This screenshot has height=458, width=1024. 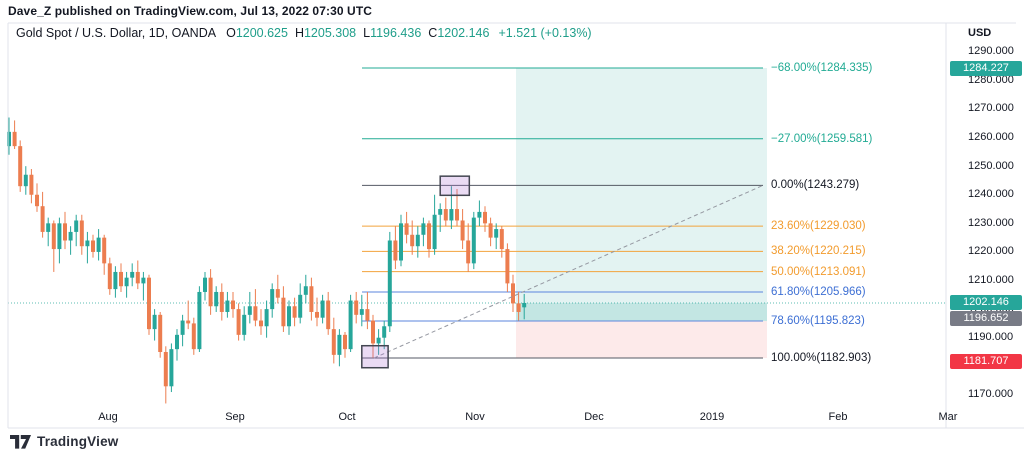 I want to click on fib-trend-line, so click(x=568, y=271).